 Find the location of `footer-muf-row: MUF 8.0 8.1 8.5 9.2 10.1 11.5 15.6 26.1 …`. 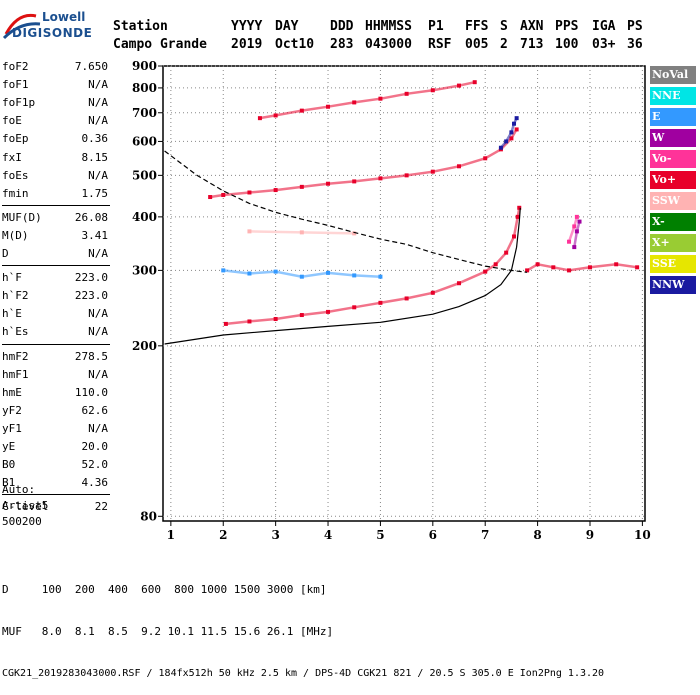

footer-muf-row: MUF 8.0 8.1 8.5 9.2 10.1 11.5 15.6 26.1 … is located at coordinates (168, 631).